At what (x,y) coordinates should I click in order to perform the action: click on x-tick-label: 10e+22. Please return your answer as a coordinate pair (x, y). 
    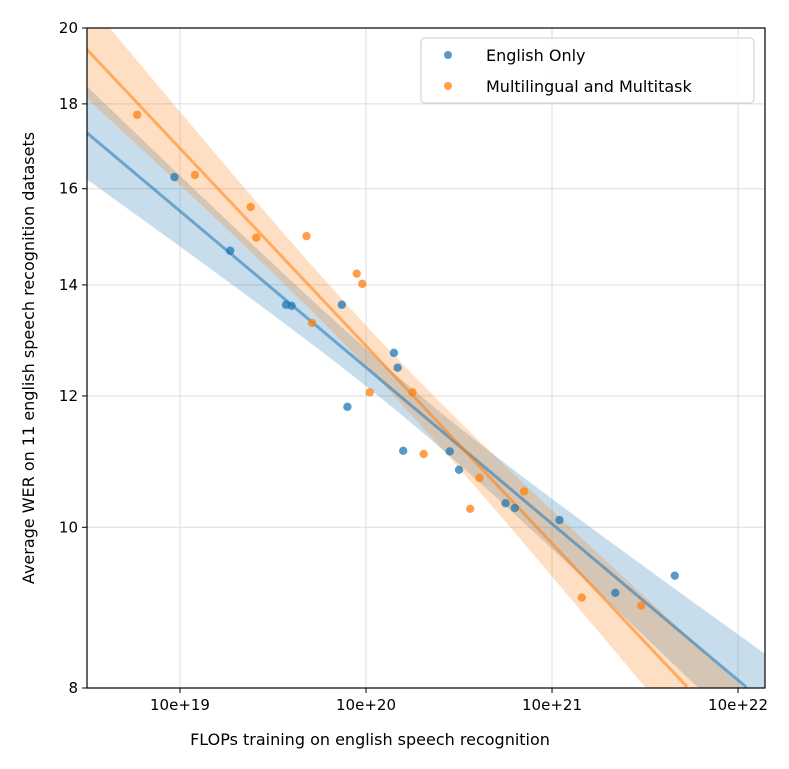
    Looking at the image, I should click on (738, 705).